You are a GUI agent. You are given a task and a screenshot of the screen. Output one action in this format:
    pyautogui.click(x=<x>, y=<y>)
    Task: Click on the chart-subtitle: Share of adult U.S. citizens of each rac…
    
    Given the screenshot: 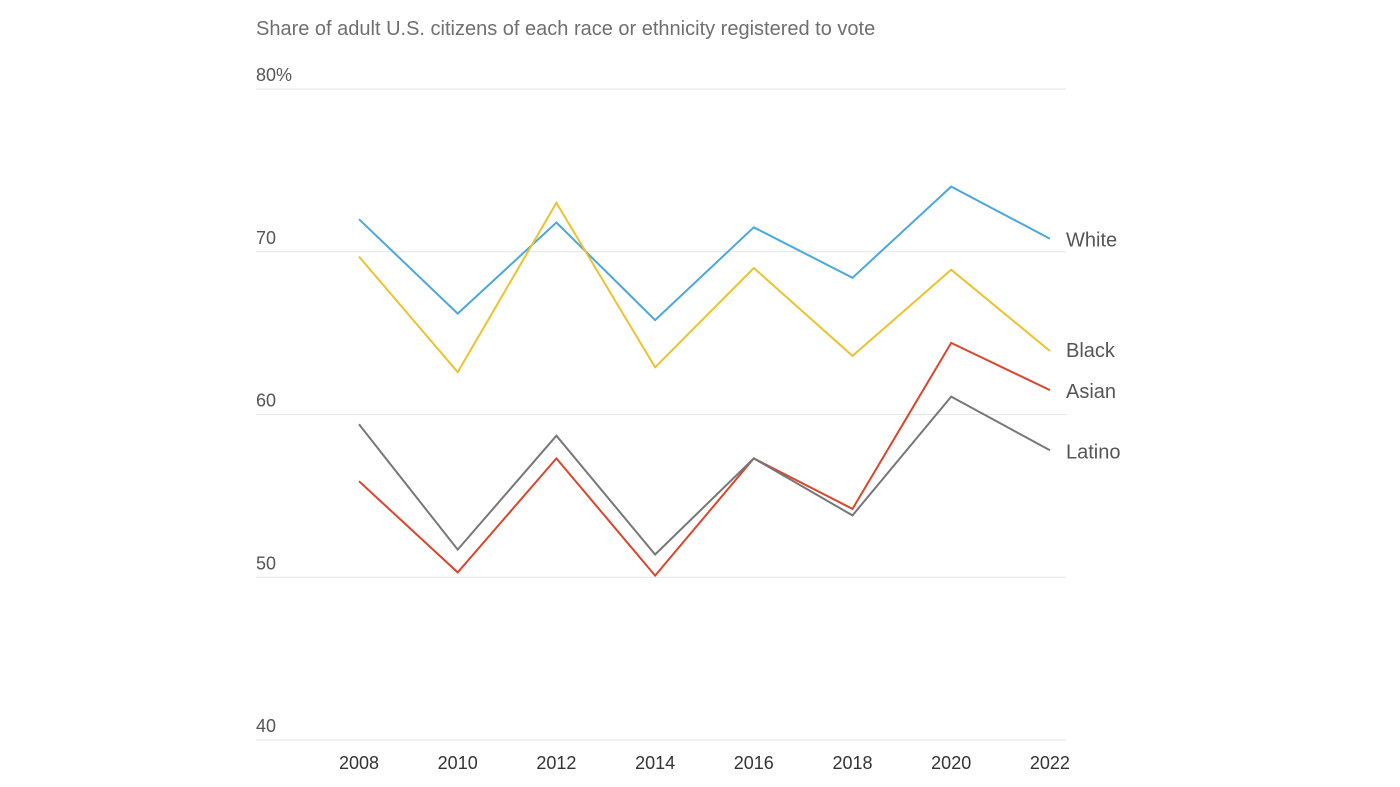 What is the action you would take?
    pyautogui.click(x=565, y=29)
    